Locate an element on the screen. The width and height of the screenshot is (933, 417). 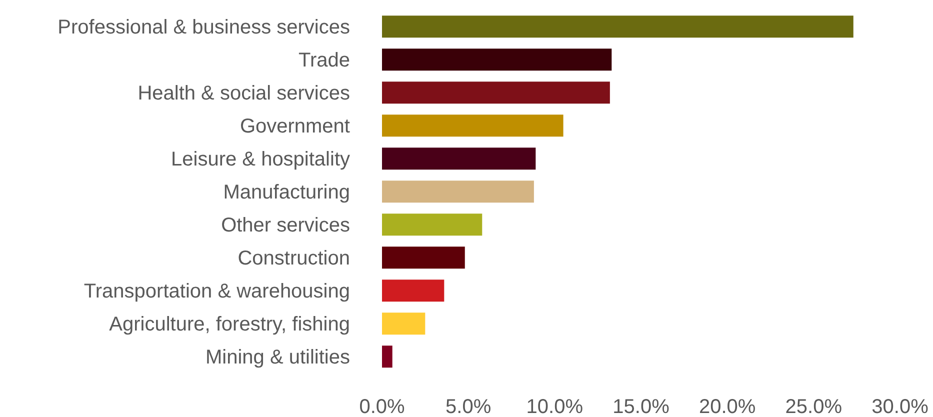
x-tick-label: 30.0% is located at coordinates (900, 406).